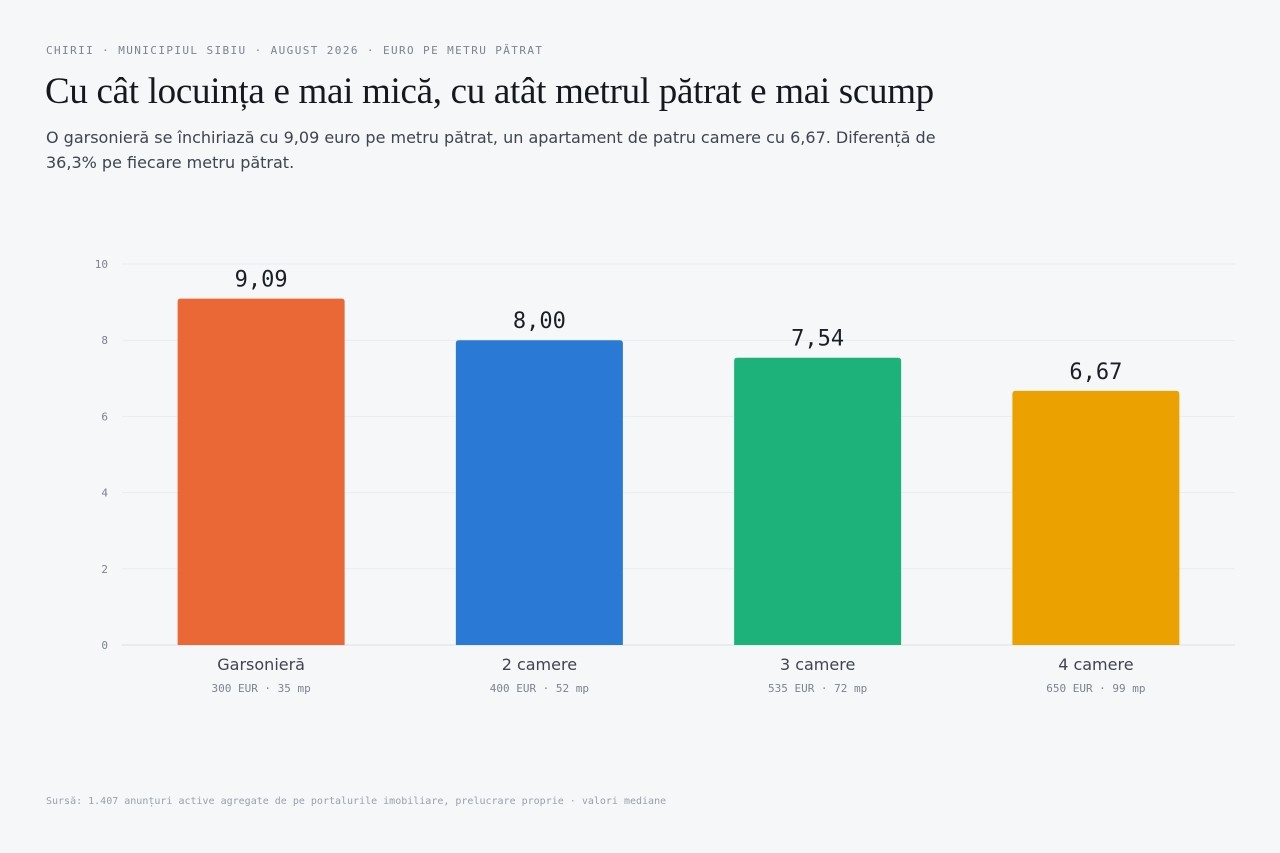 The image size is (1280, 853). Describe the element at coordinates (104, 340) in the screenshot. I see `y-tick-label: 8` at that location.